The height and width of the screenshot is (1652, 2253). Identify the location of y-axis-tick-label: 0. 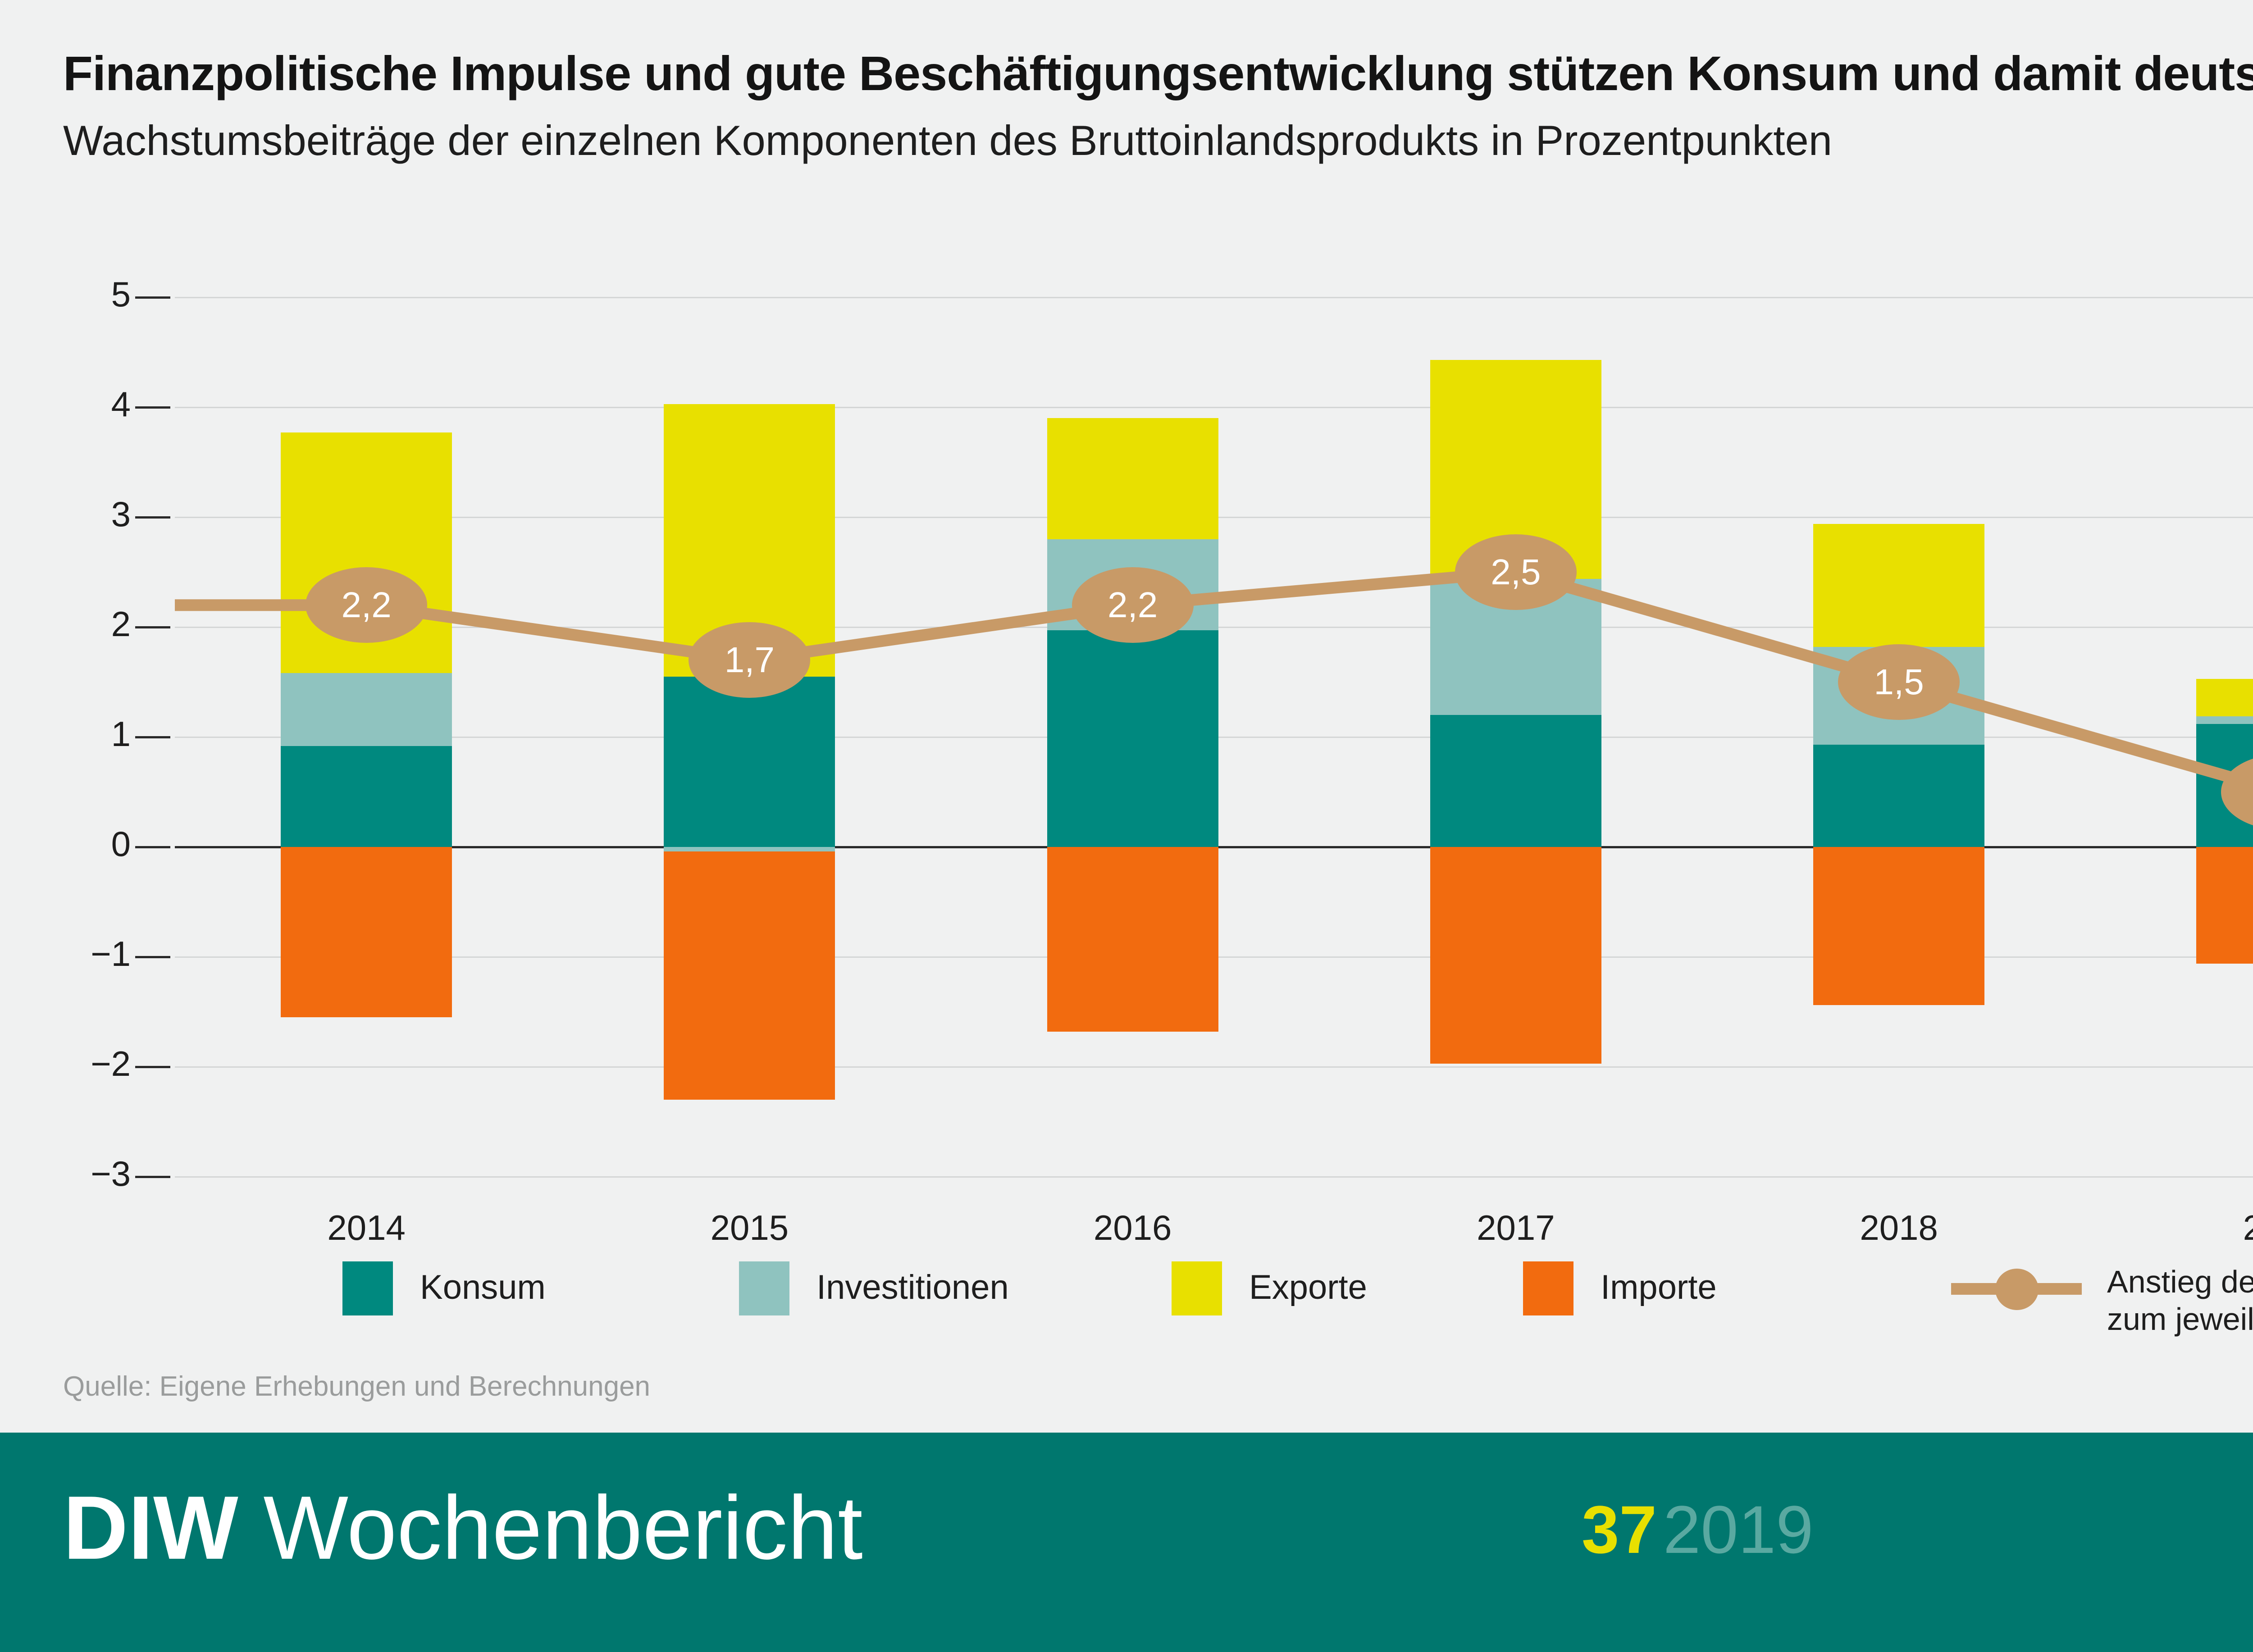
(121, 844).